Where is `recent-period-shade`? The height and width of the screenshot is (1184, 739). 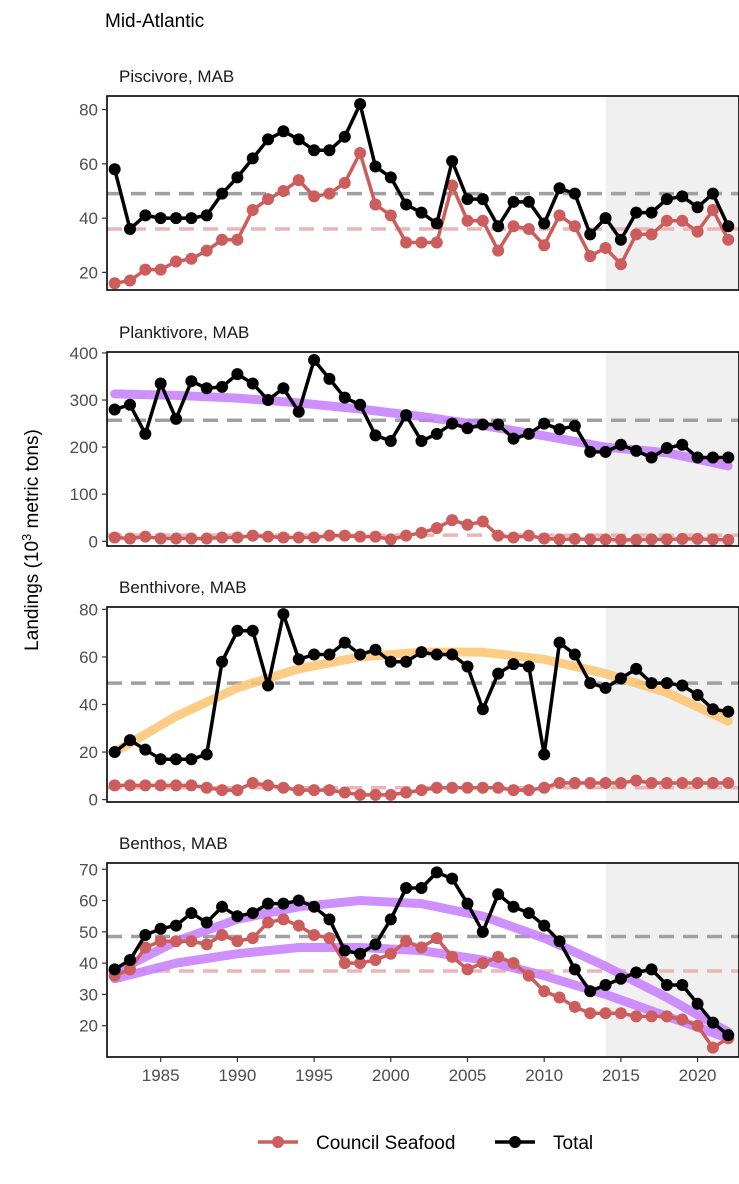
recent-period-shade is located at coordinates (672, 704).